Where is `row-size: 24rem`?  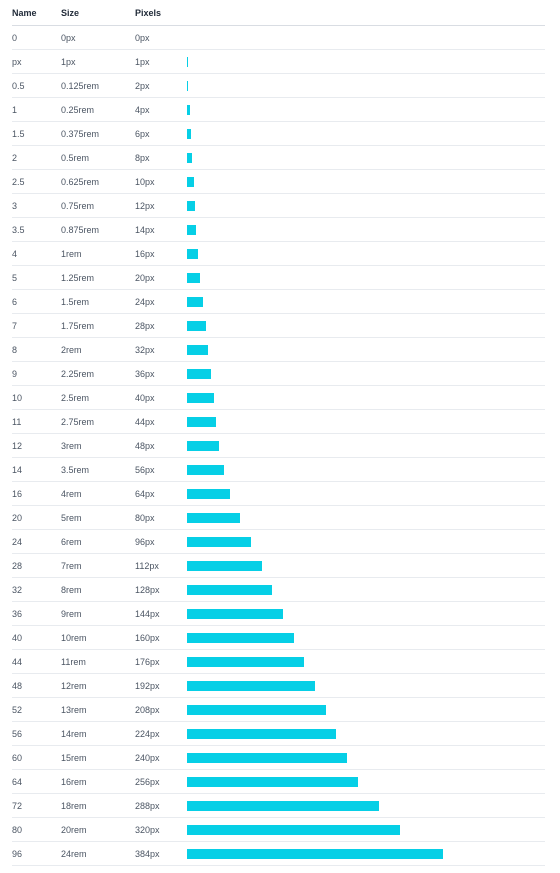
row-size: 24rem is located at coordinates (74, 853).